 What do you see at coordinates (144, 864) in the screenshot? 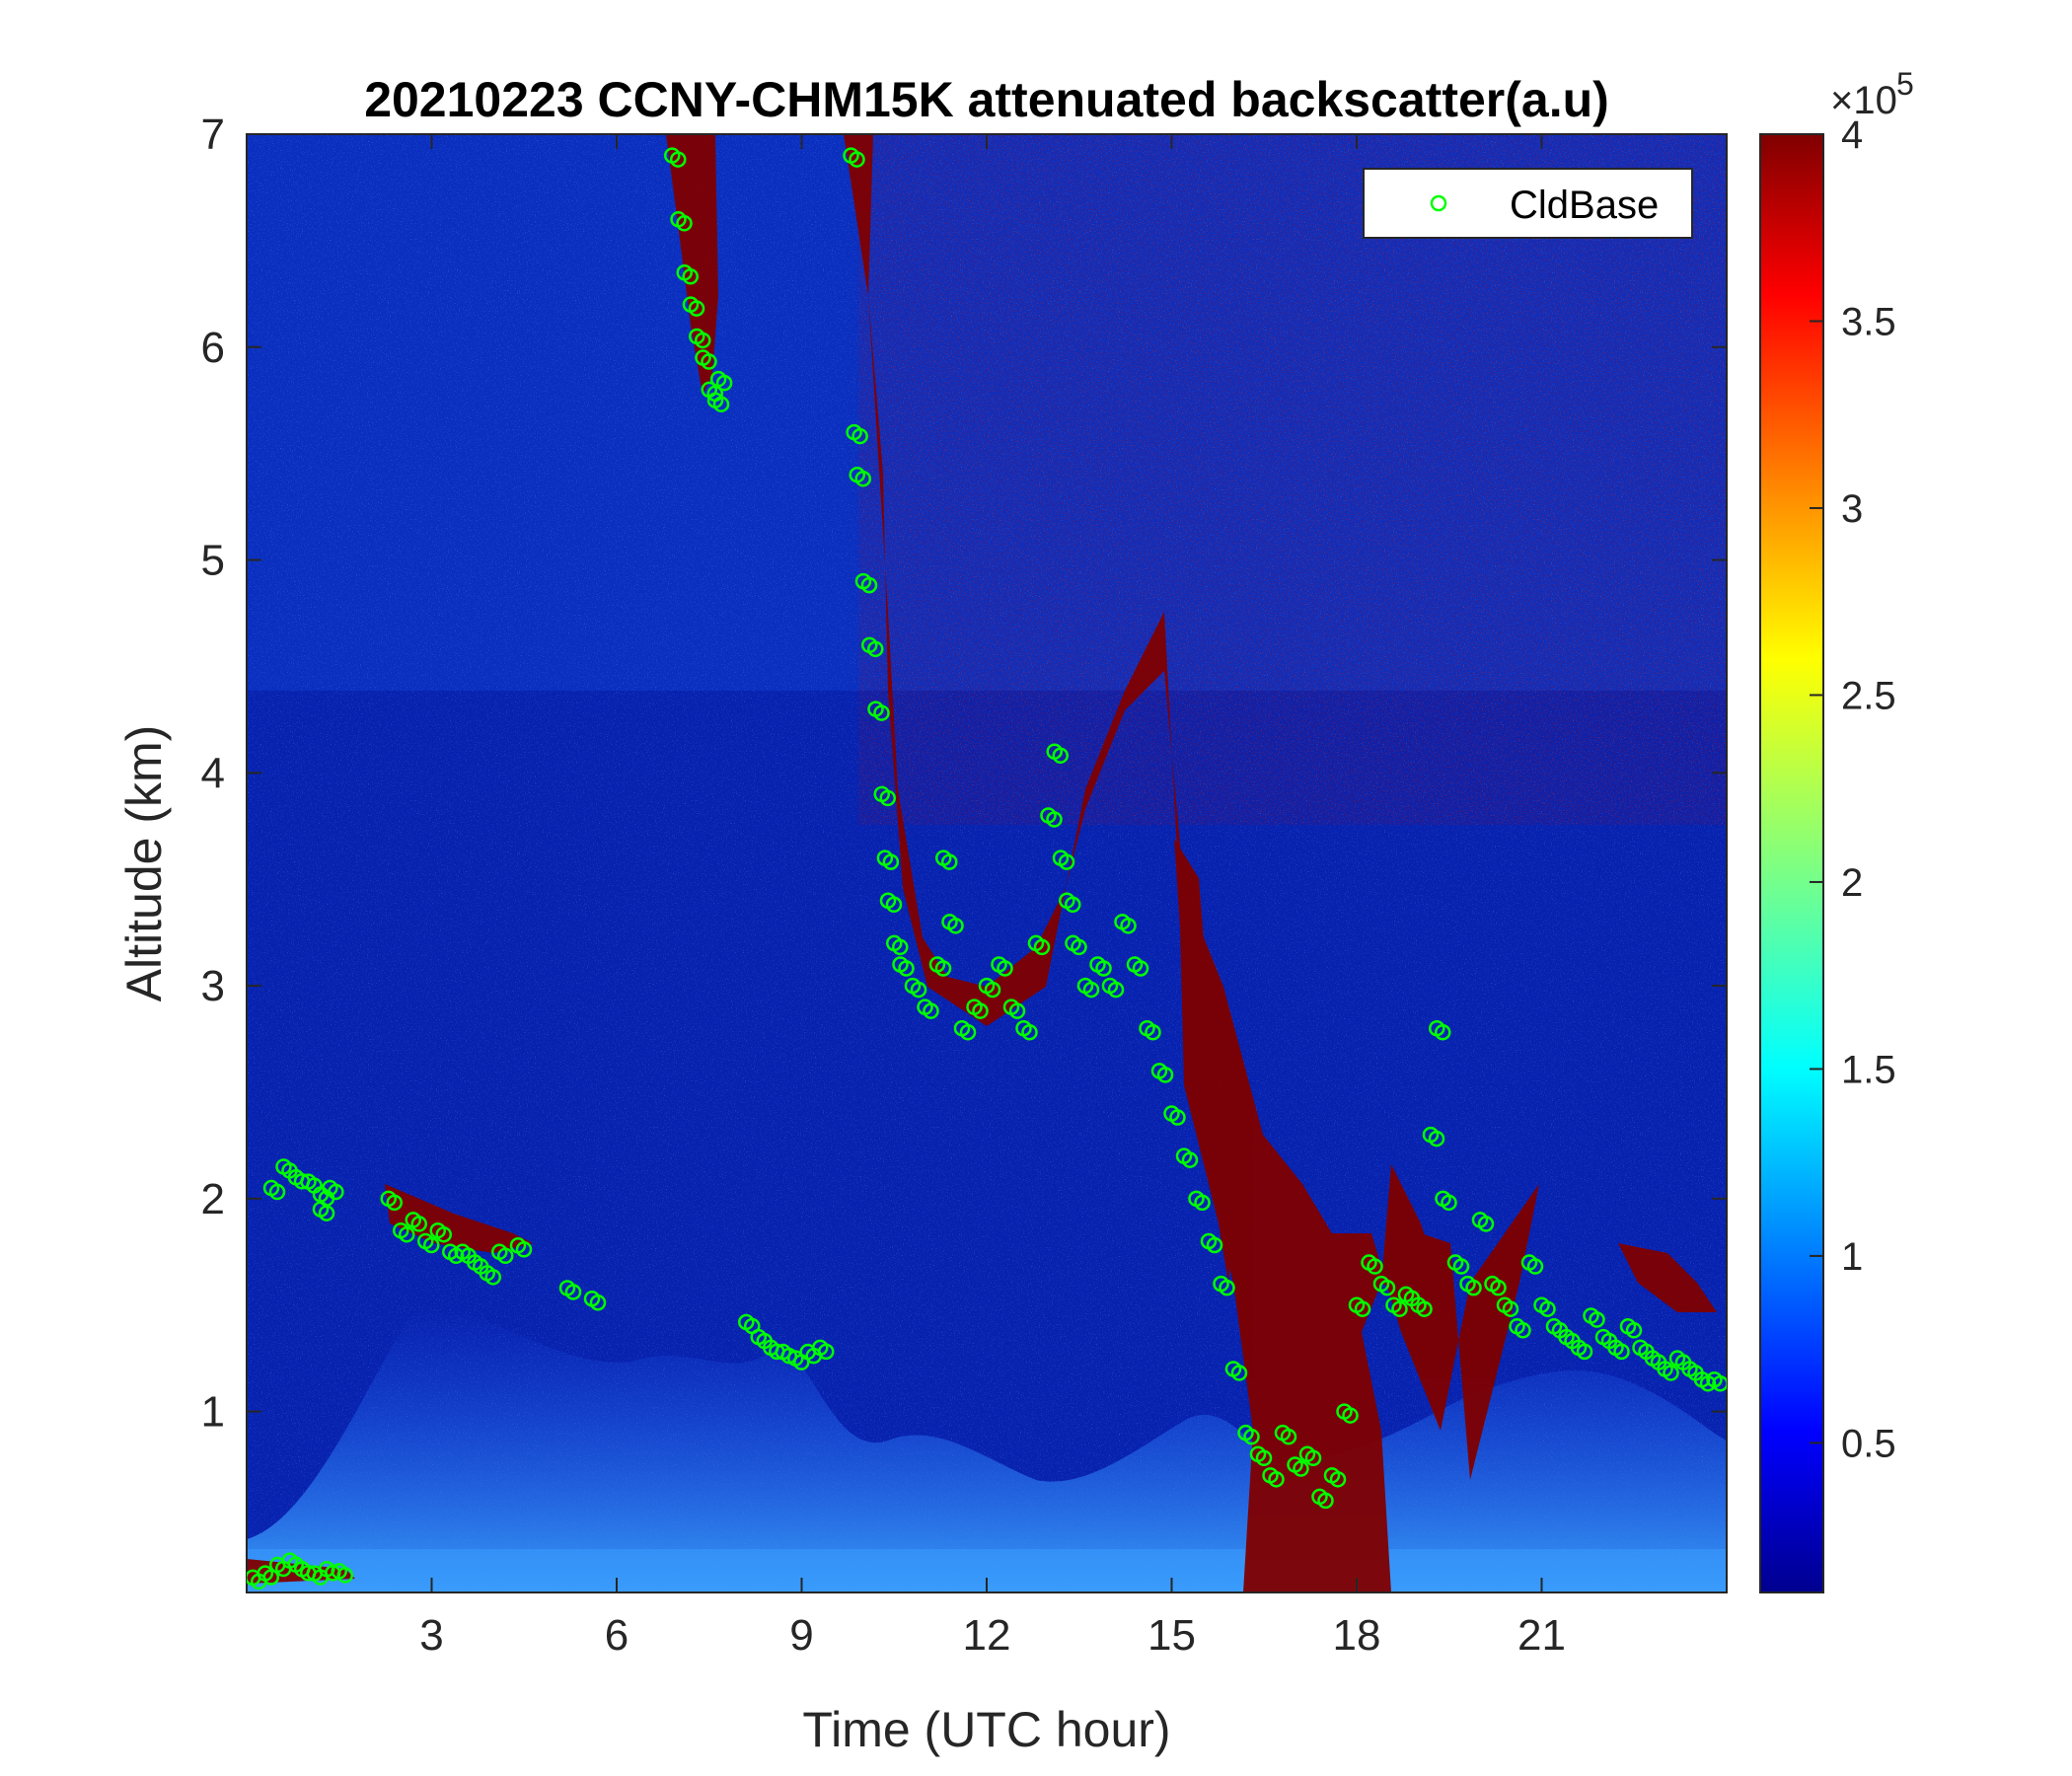
I see `y-axis-label: Altitude (km)` at bounding box center [144, 864].